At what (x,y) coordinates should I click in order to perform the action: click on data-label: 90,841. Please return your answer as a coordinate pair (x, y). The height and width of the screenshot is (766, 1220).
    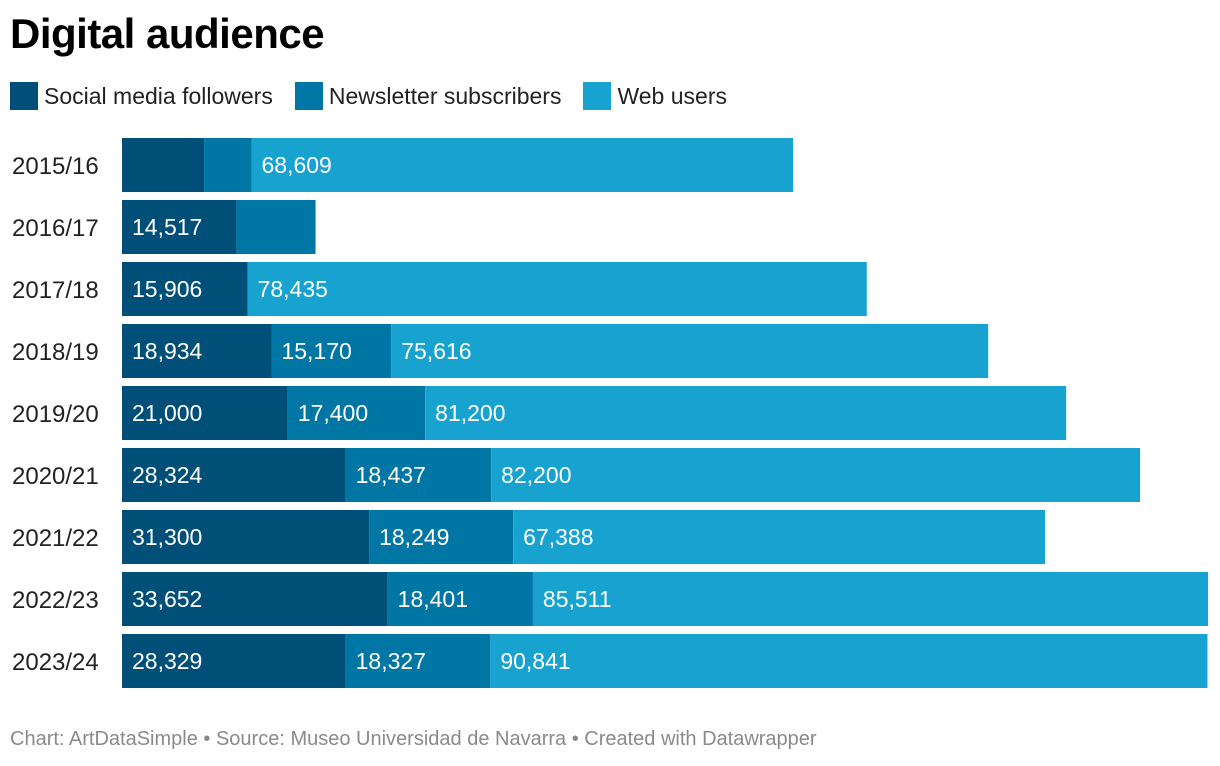
    Looking at the image, I should click on (535, 661).